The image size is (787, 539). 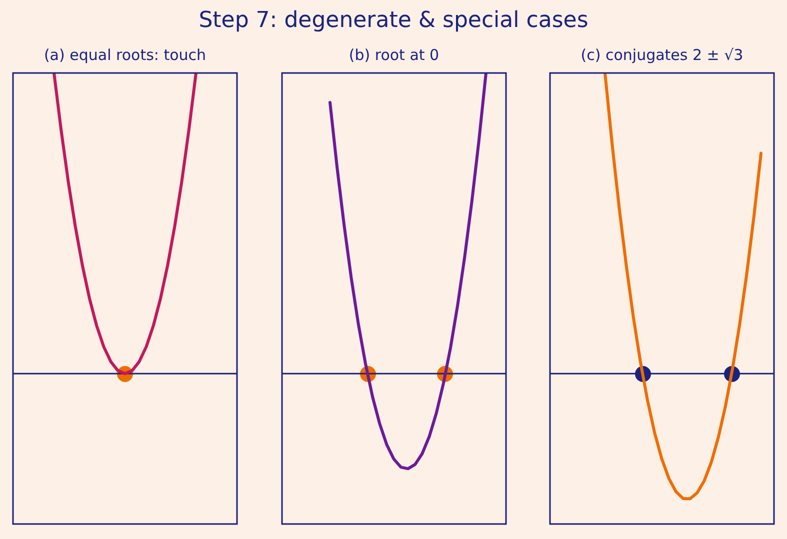 What do you see at coordinates (662, 55) in the screenshot?
I see `chart-title: (c) conjugates 2 ± √3` at bounding box center [662, 55].